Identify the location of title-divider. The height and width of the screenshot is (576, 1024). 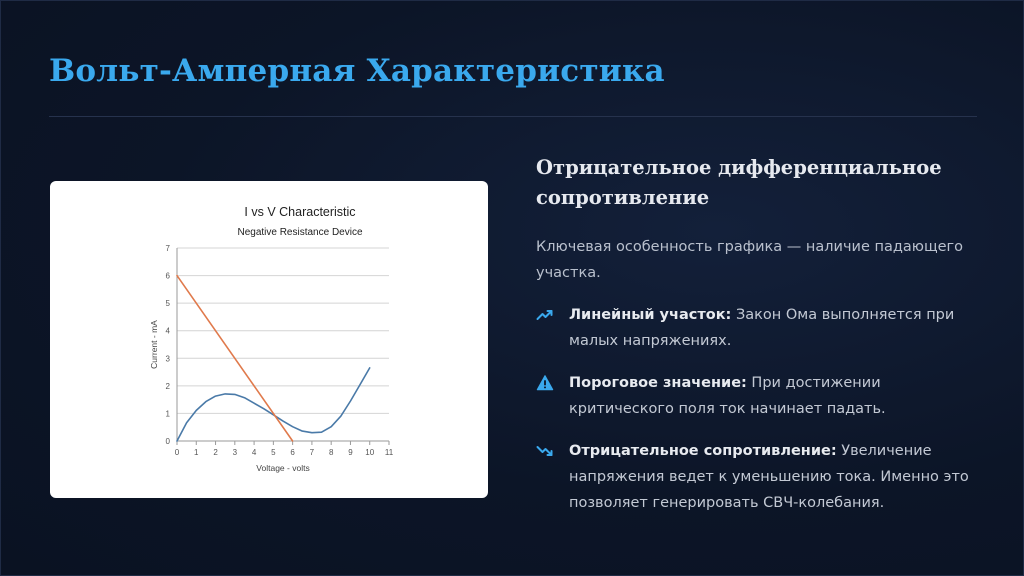
(513, 116).